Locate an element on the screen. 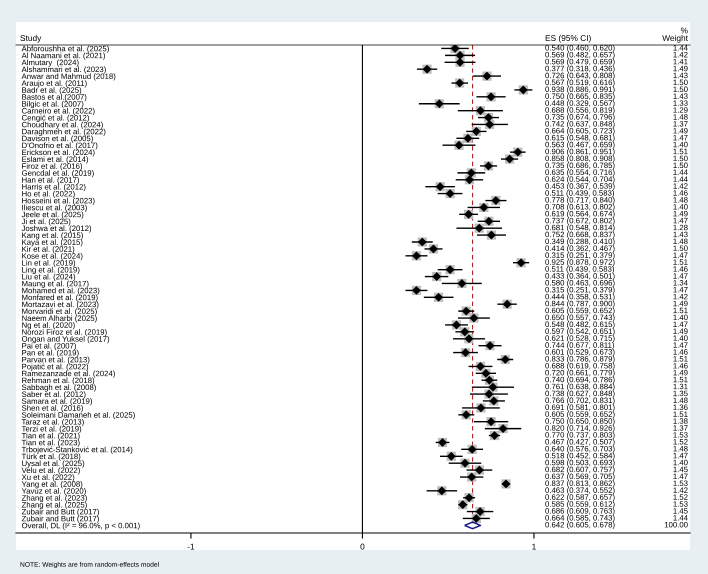 Image resolution: width=708 pixels, height=574 pixels. y-axis-title: Study is located at coordinates (31, 38).